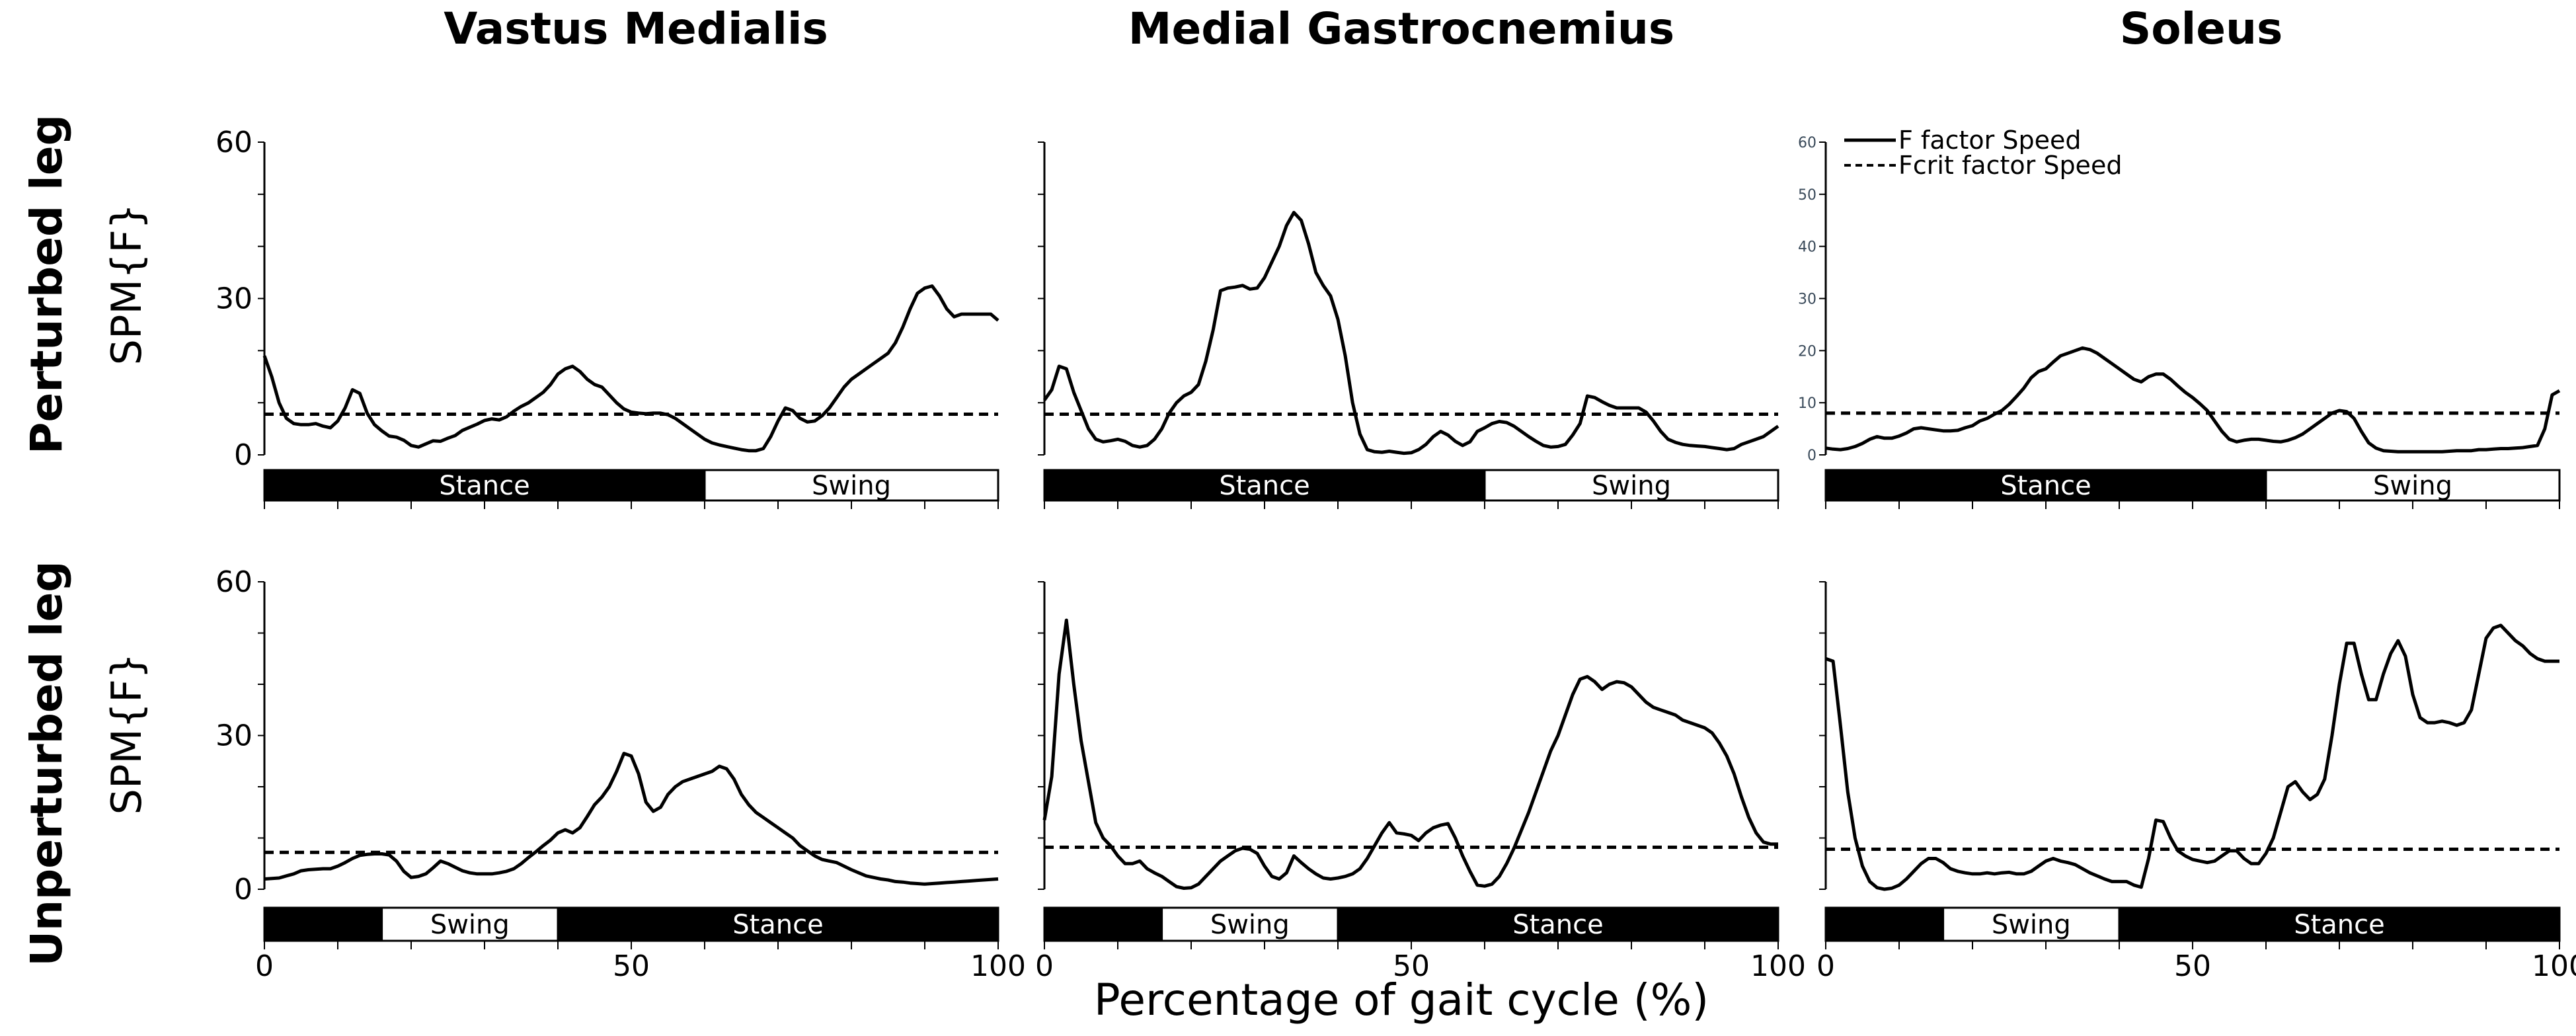 Image resolution: width=2576 pixels, height=1036 pixels. I want to click on legend-f-label: F factor Speed, so click(1989, 140).